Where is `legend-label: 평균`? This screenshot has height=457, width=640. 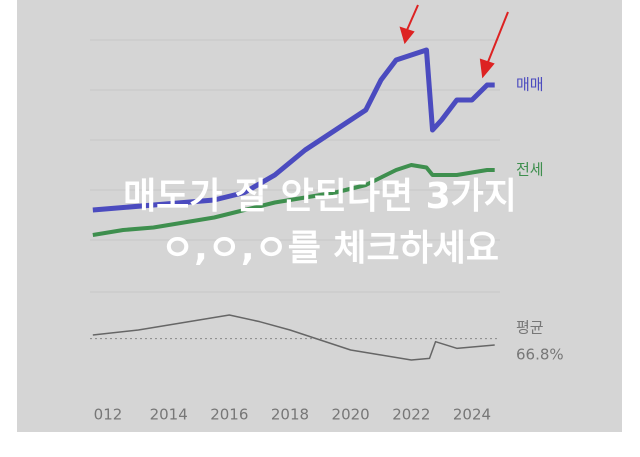
legend-label: 평균 is located at coordinates (530, 328).